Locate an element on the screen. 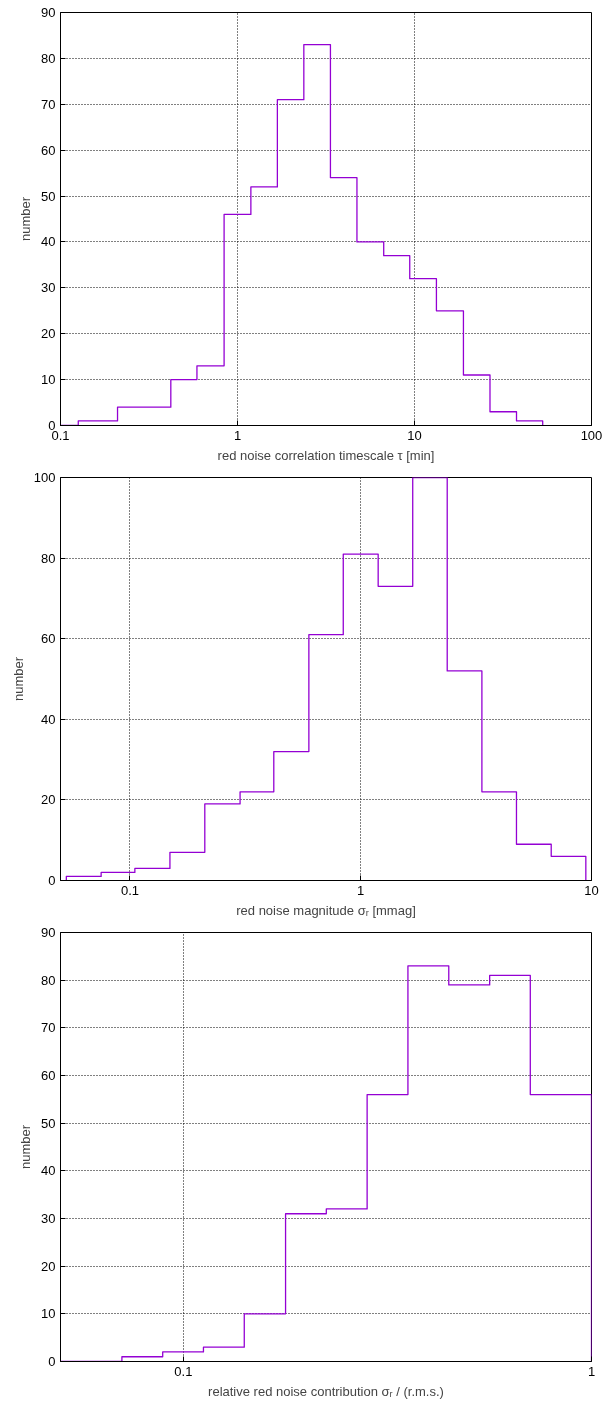 The image size is (609, 1401). x-axis-title: relative red noise contribution σᵣ / (r.m.s.) is located at coordinates (326, 1391).